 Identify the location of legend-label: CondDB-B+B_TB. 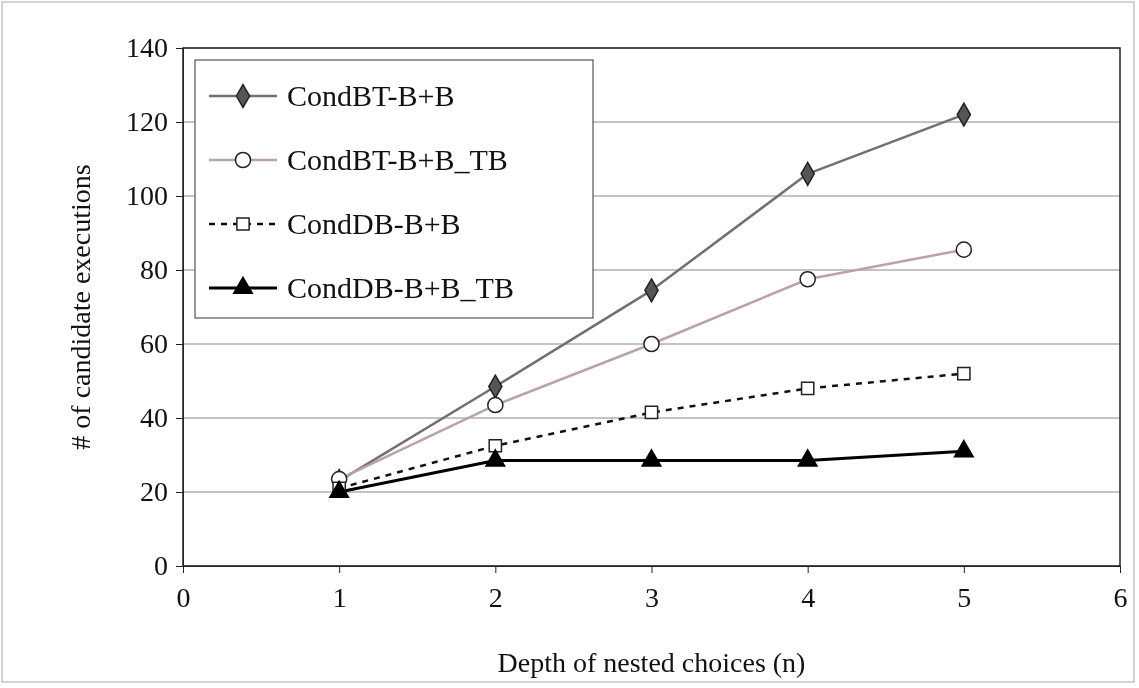
(400, 287).